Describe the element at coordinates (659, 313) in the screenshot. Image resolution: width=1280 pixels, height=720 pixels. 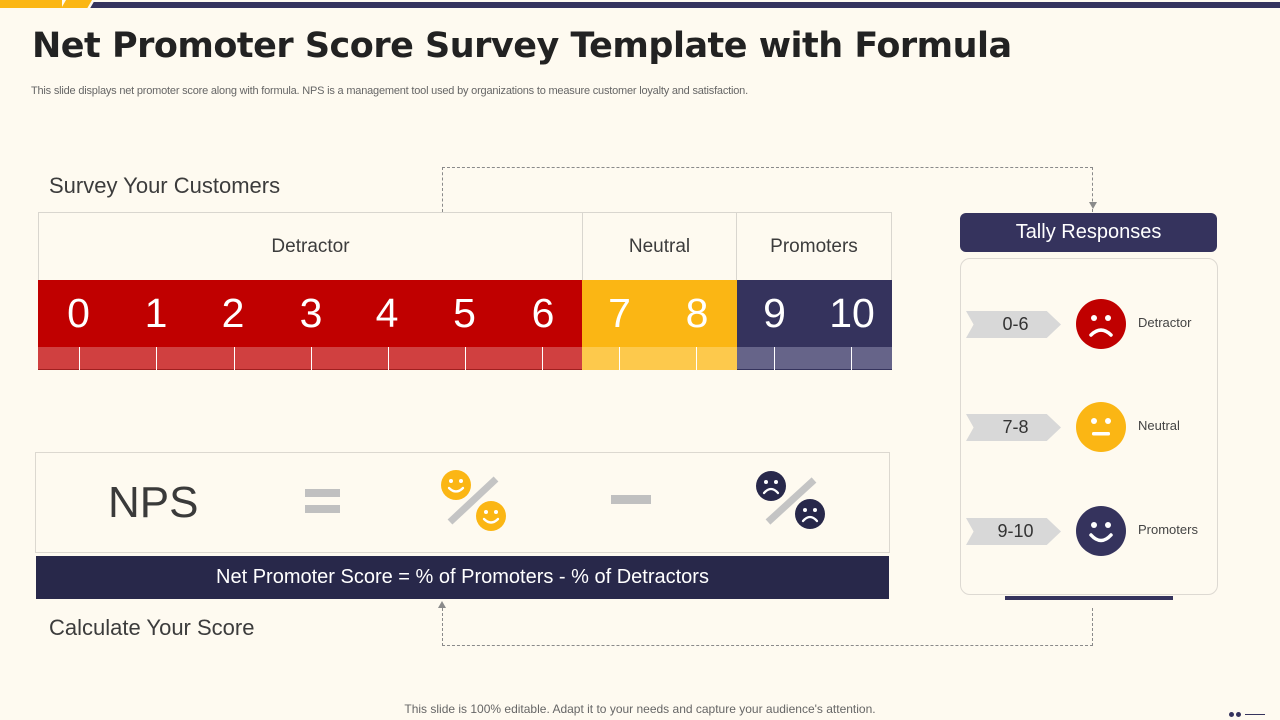
I see `neutral-scores: 7 8` at that location.